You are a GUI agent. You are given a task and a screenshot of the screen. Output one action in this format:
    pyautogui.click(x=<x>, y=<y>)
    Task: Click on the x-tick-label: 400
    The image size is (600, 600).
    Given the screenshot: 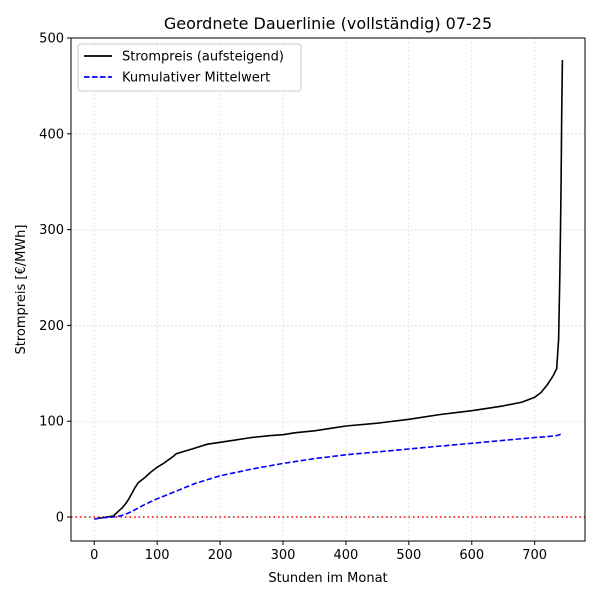 What is the action you would take?
    pyautogui.click(x=346, y=555)
    